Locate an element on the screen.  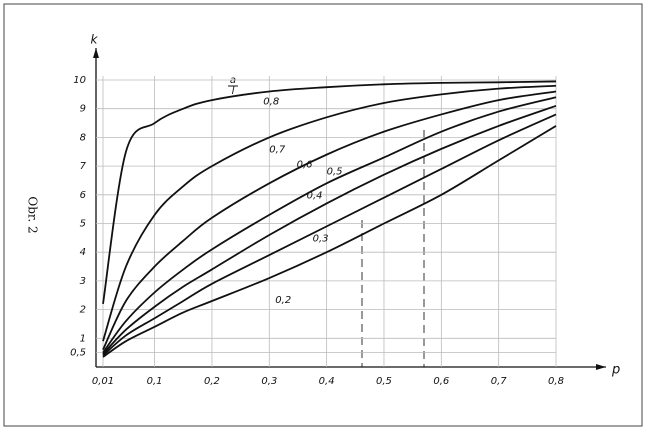
x-tick-label: 0,2 is located at coordinates (212, 381).